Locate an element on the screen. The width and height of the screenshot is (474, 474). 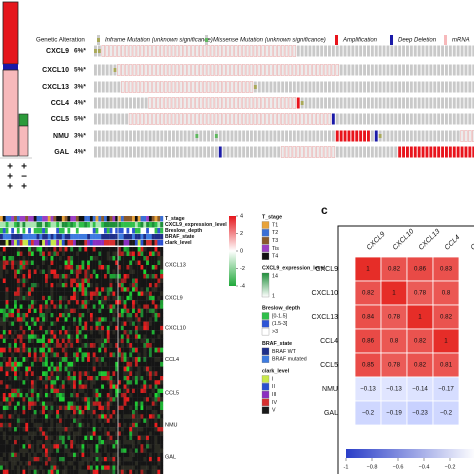
symbol: − is located at coordinates (24, 177).